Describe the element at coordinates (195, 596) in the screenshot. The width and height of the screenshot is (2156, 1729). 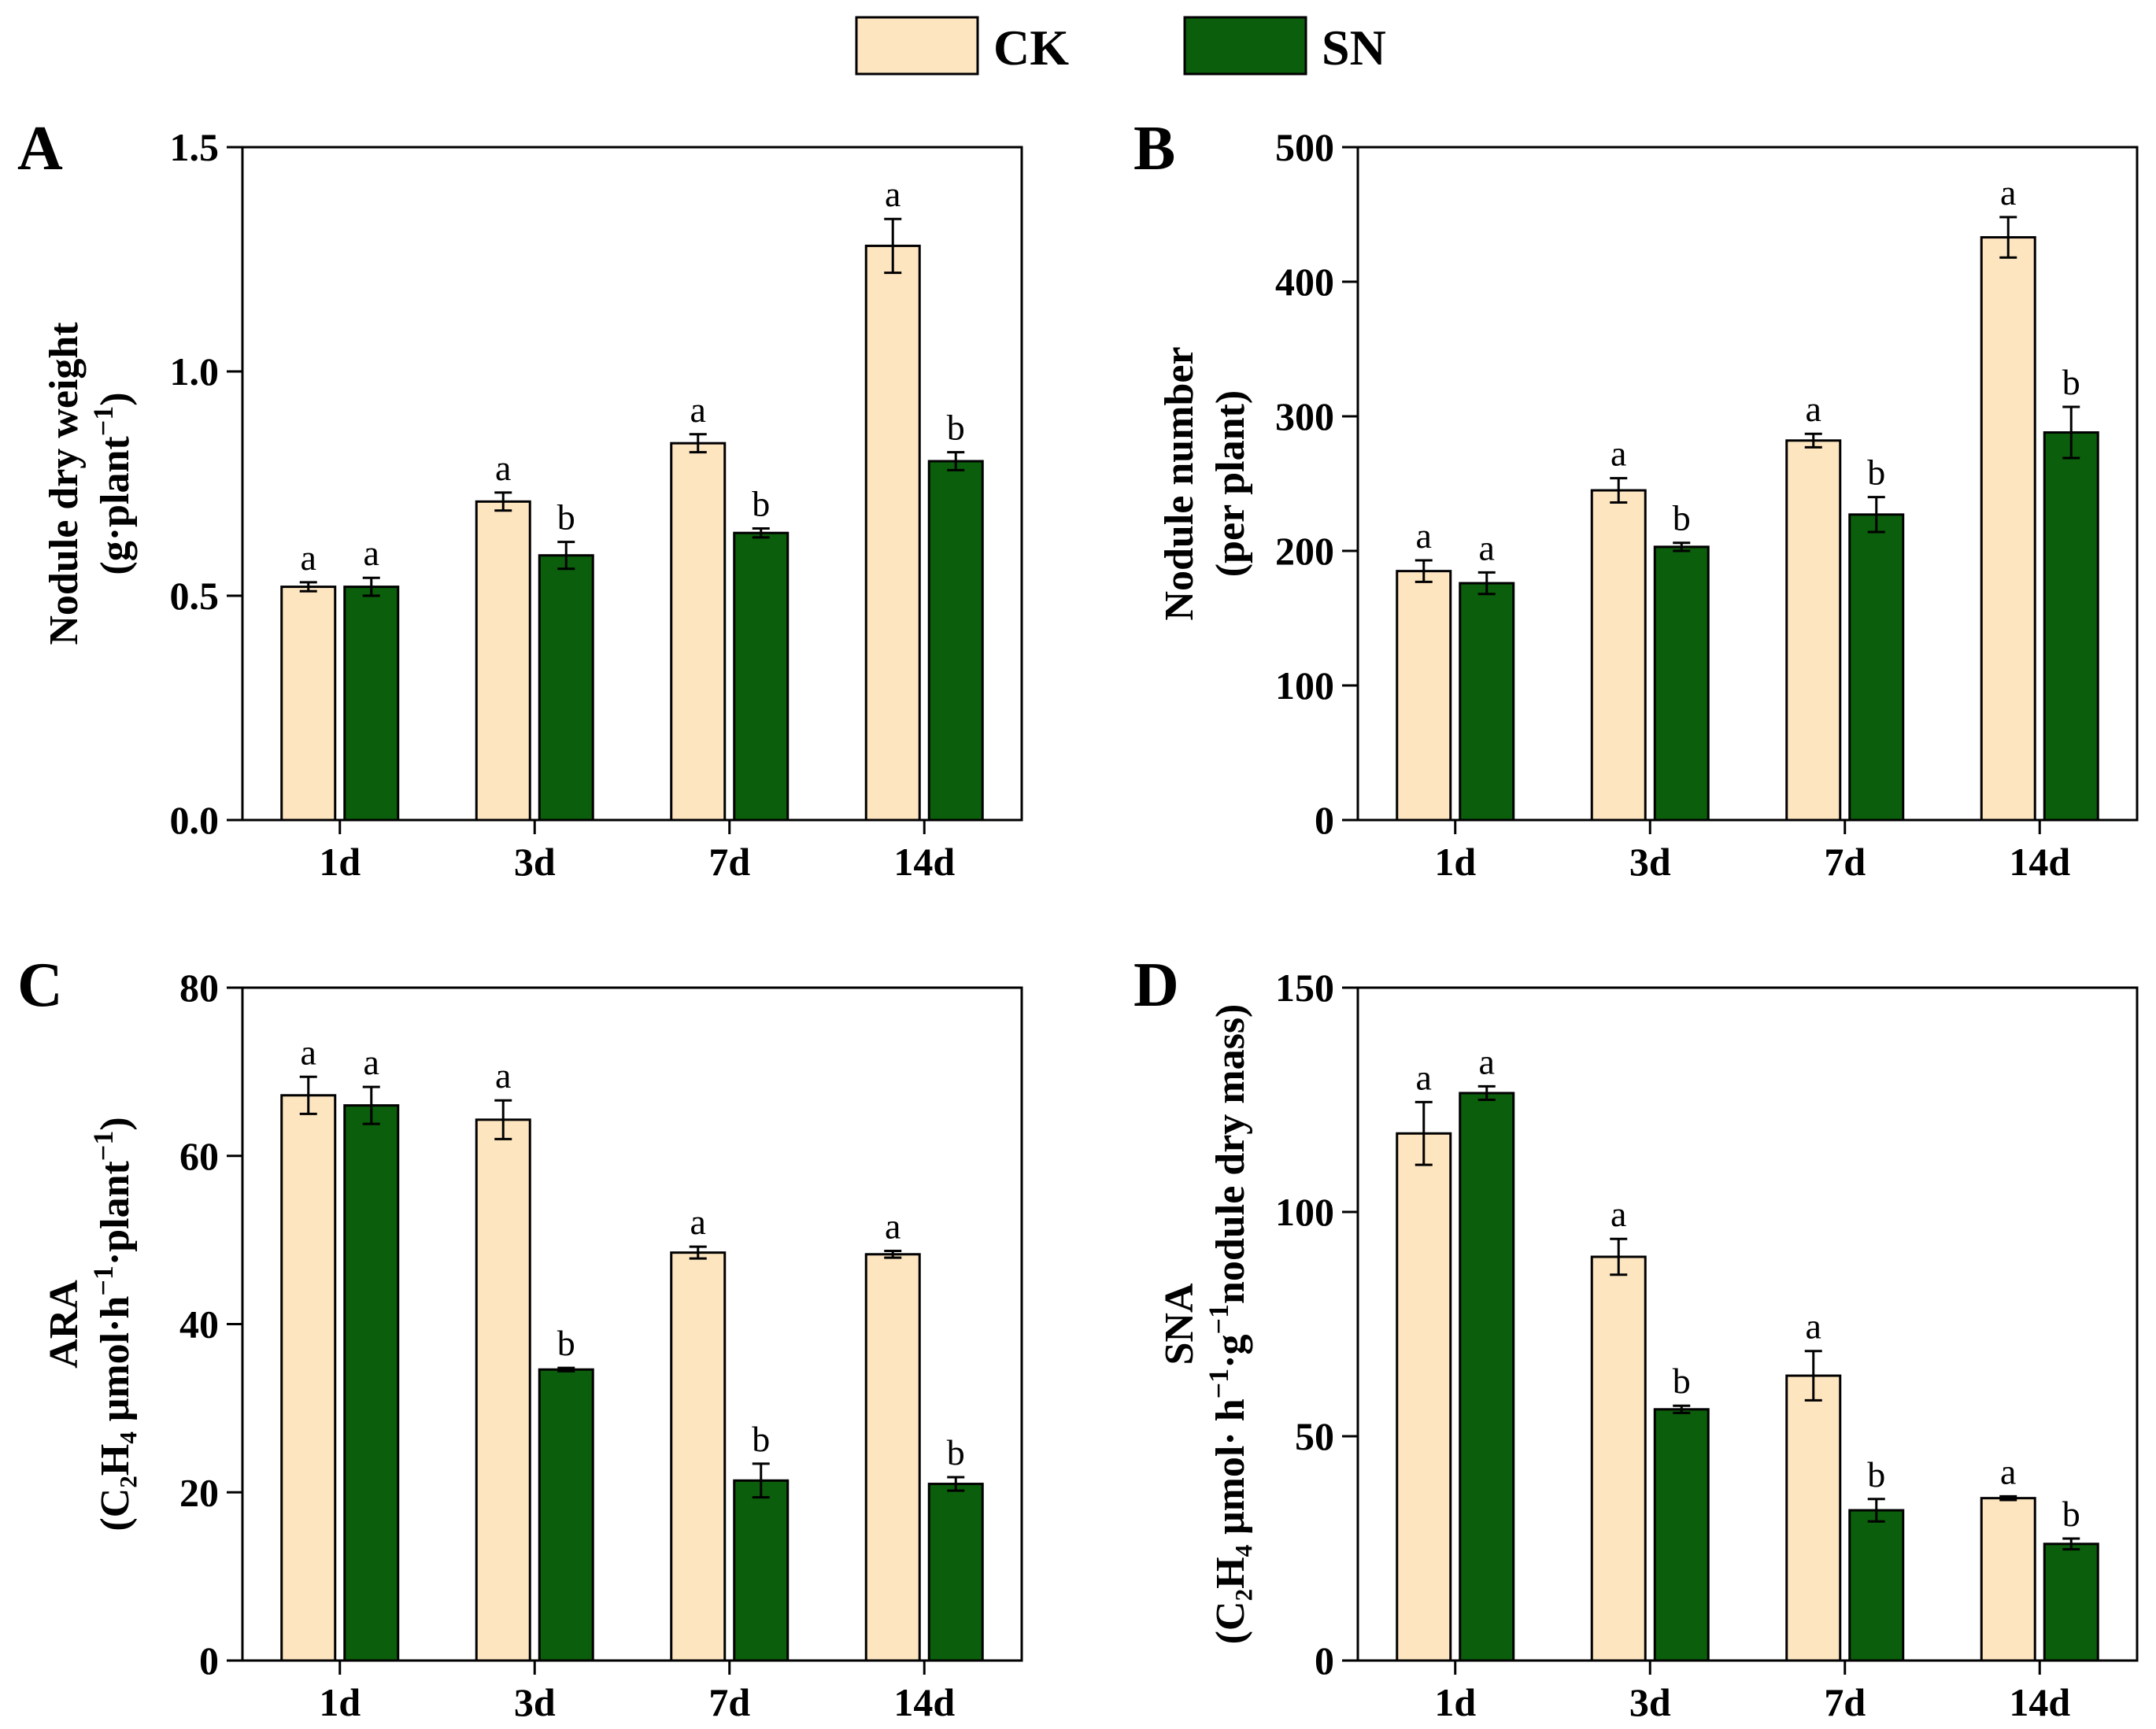
I see `y-tick-label: 0.5` at that location.